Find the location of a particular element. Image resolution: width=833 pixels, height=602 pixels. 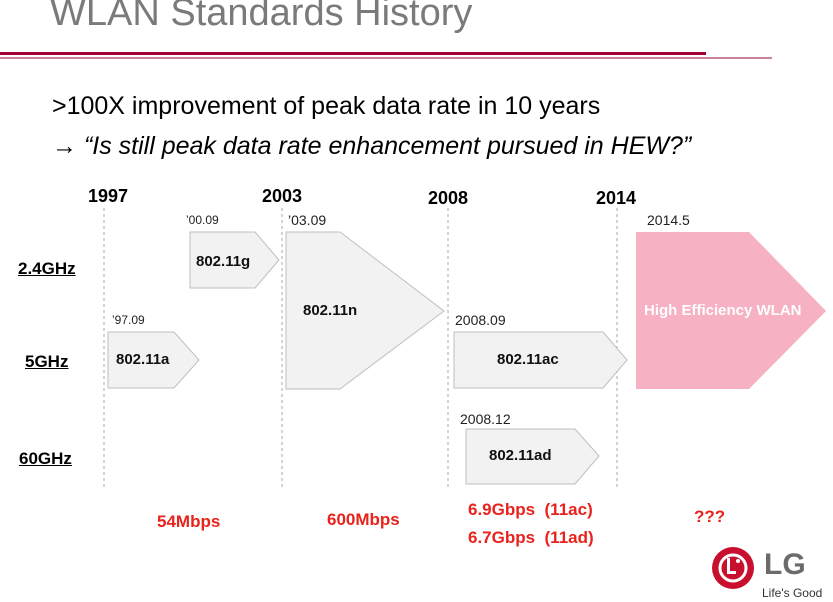

lg-logo-icon is located at coordinates (733, 568).